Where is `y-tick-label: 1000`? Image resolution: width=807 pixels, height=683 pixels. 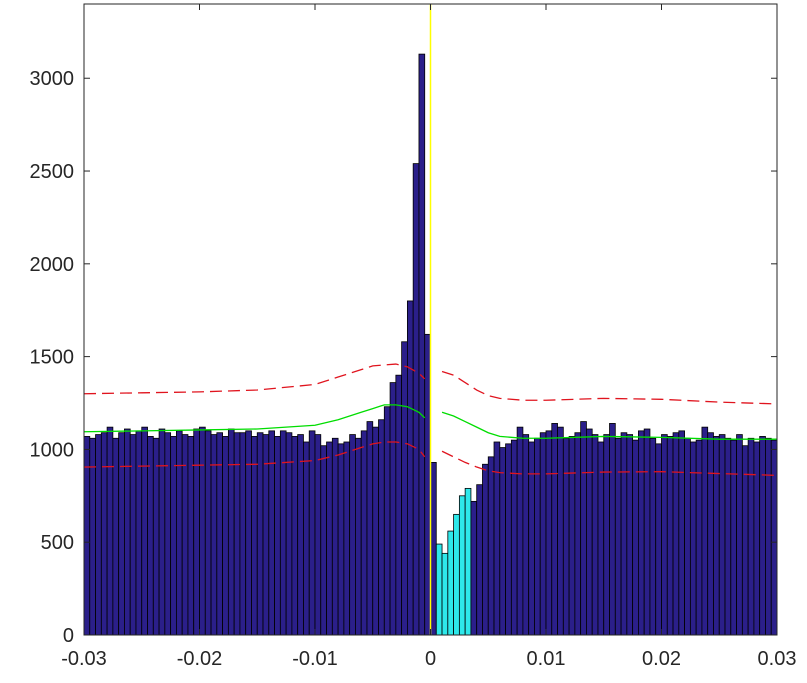 y-tick-label: 1000 is located at coordinates (52, 450).